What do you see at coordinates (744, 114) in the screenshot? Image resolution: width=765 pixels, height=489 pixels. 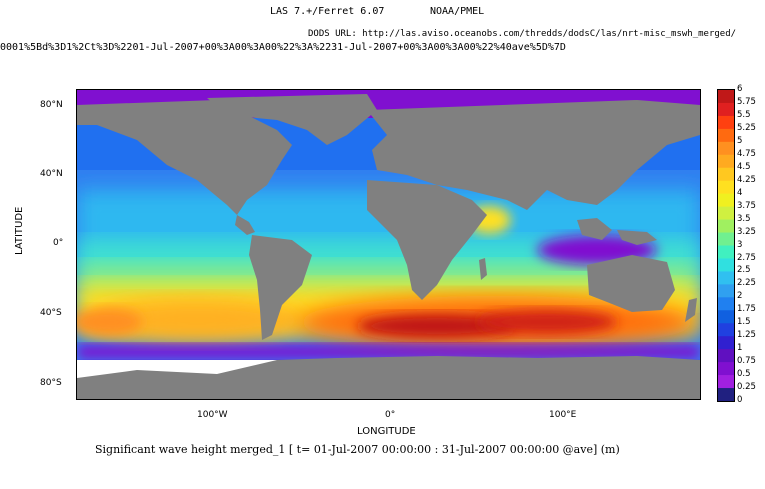 I see `colorbar-tick-label: 5.5` at bounding box center [744, 114].